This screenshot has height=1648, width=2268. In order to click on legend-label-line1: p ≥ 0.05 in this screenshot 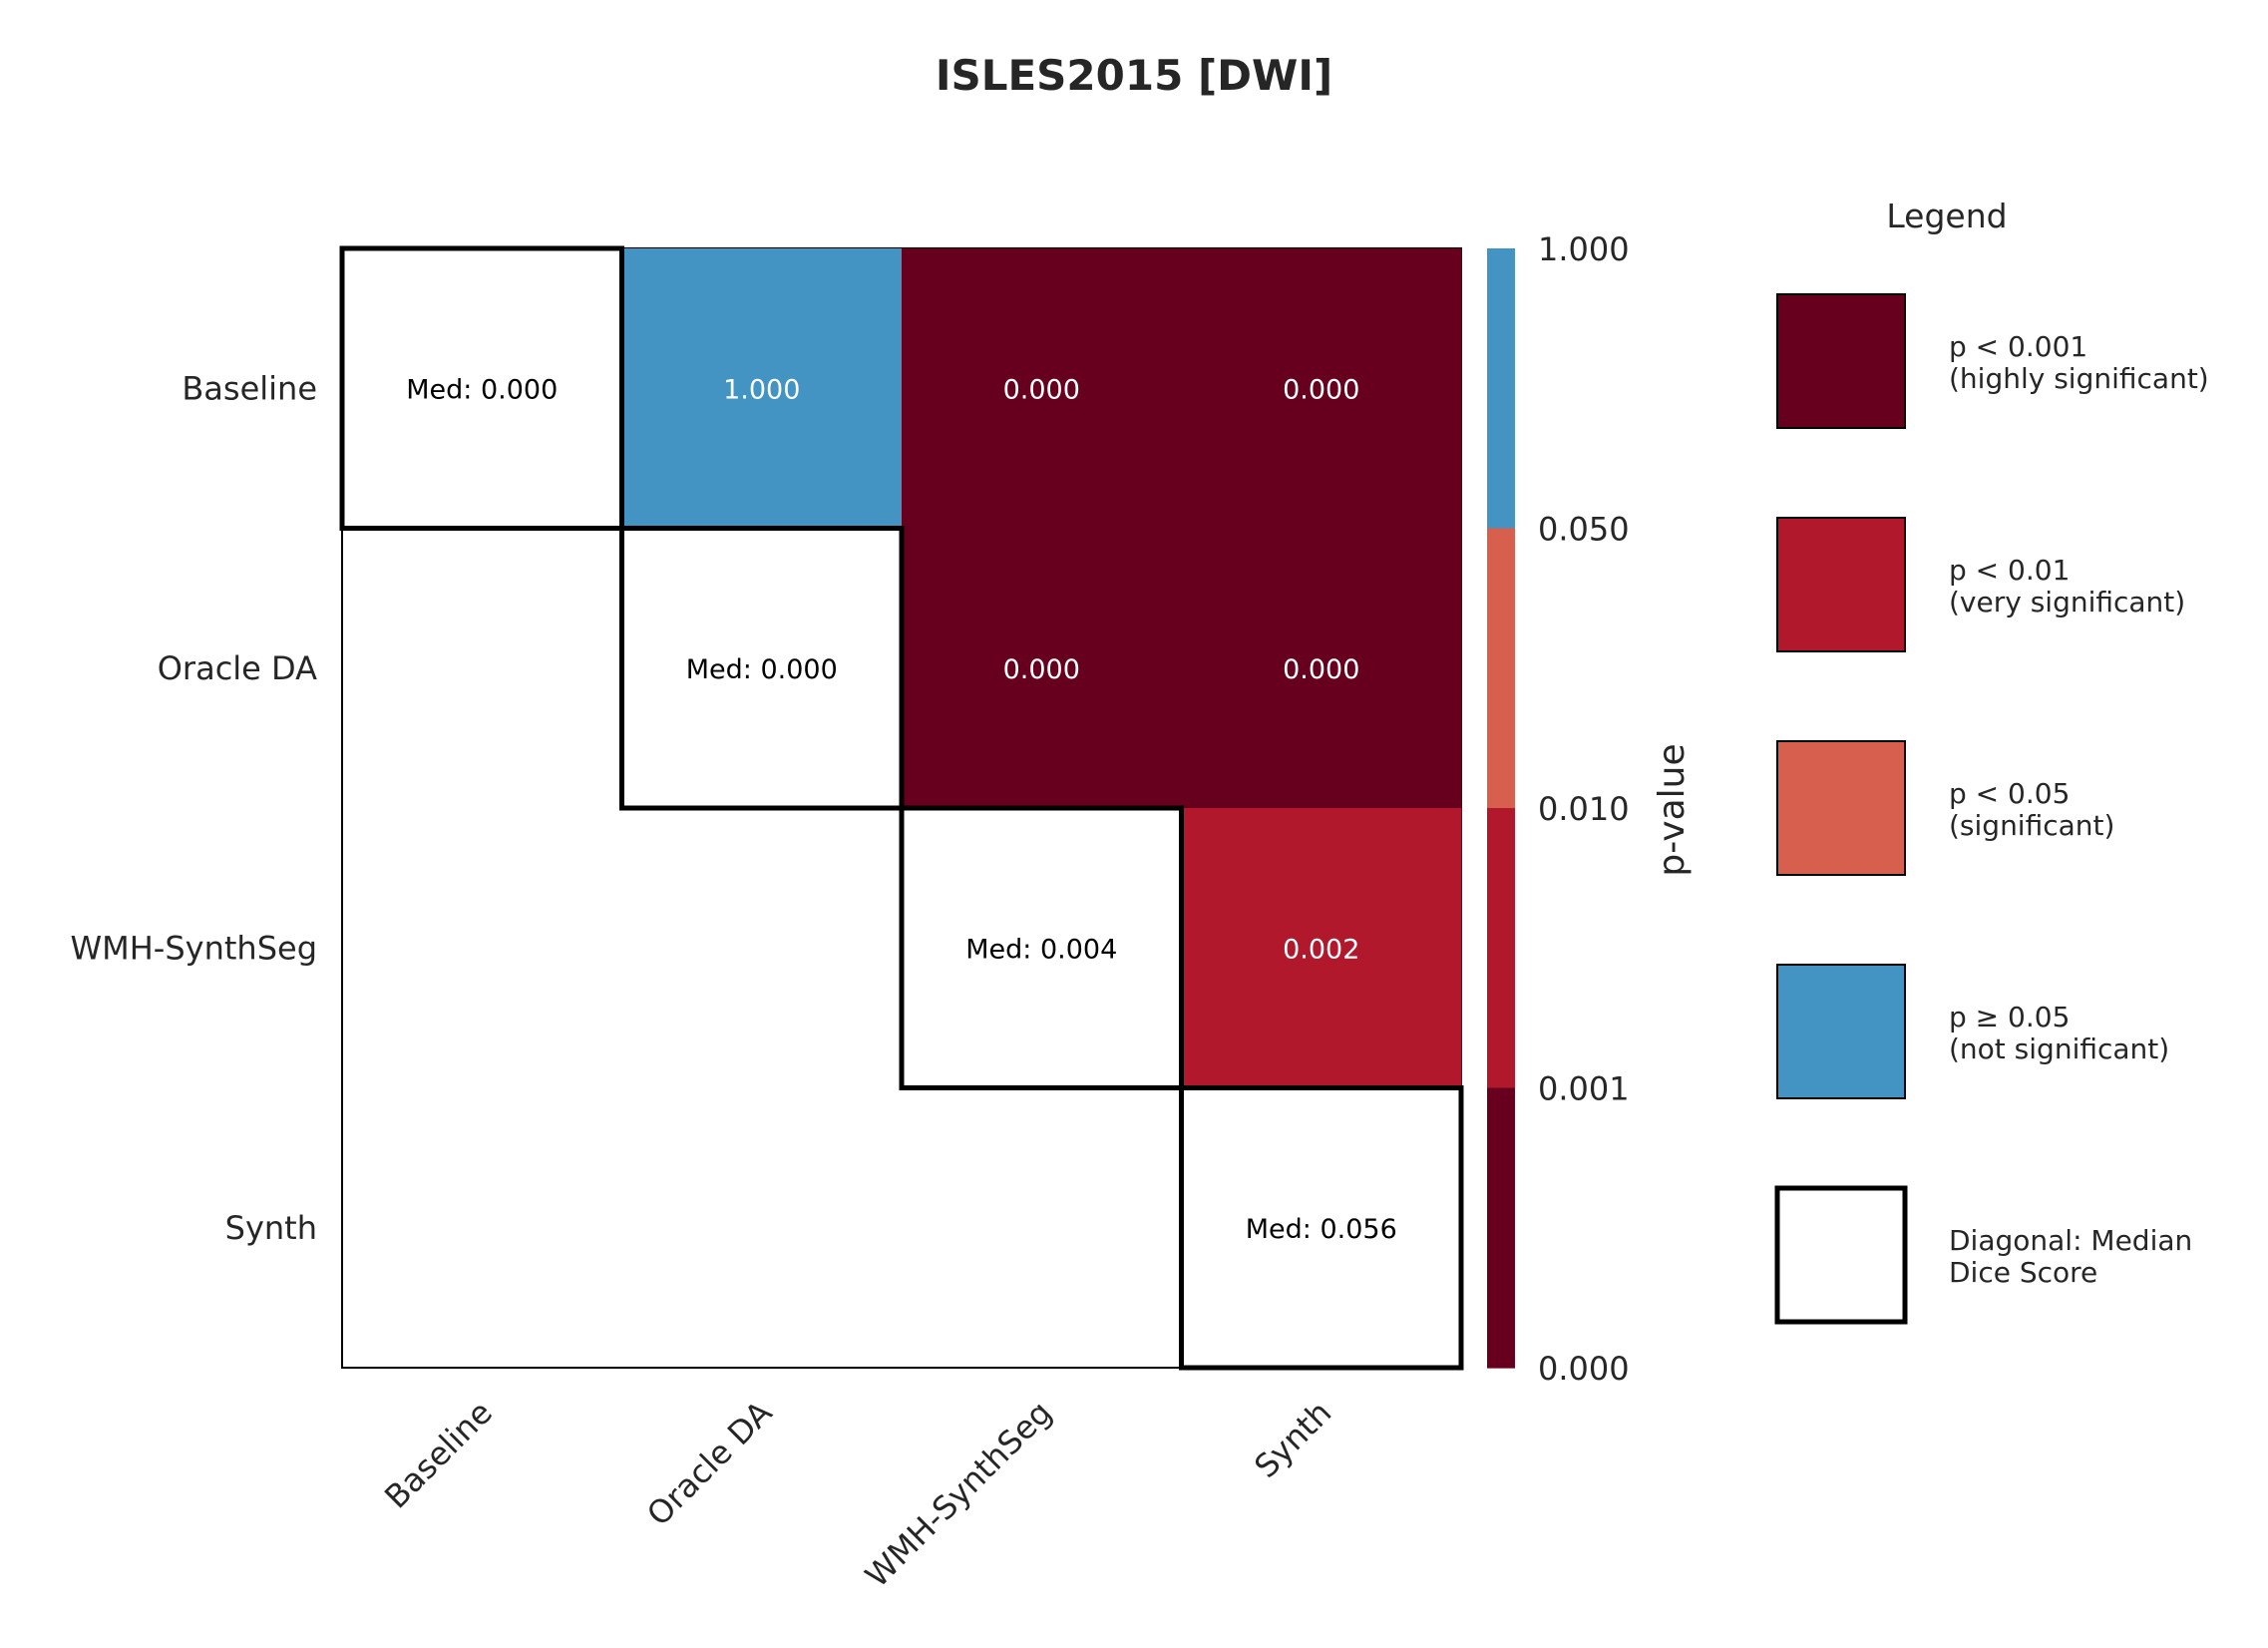, I will do `click(2009, 1017)`.